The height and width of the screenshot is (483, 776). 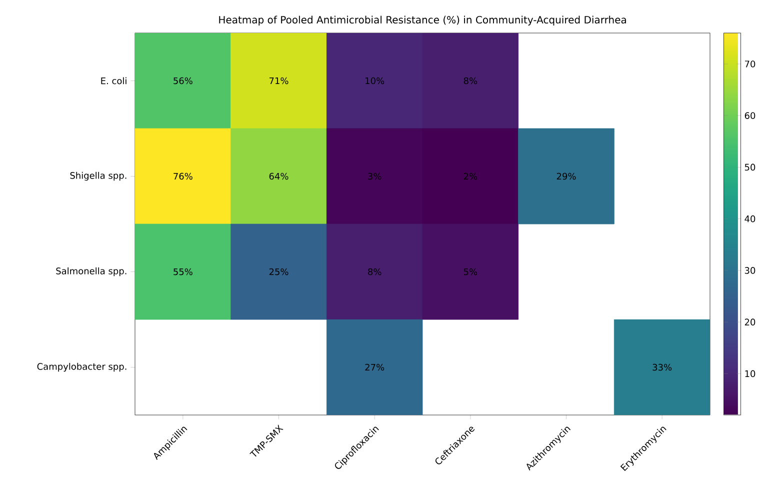 What do you see at coordinates (422, 21) in the screenshot?
I see `chart-title: Heatmap of Pooled Antimicrobial Resistance (%) in Community-Acquired Diarrhea` at bounding box center [422, 21].